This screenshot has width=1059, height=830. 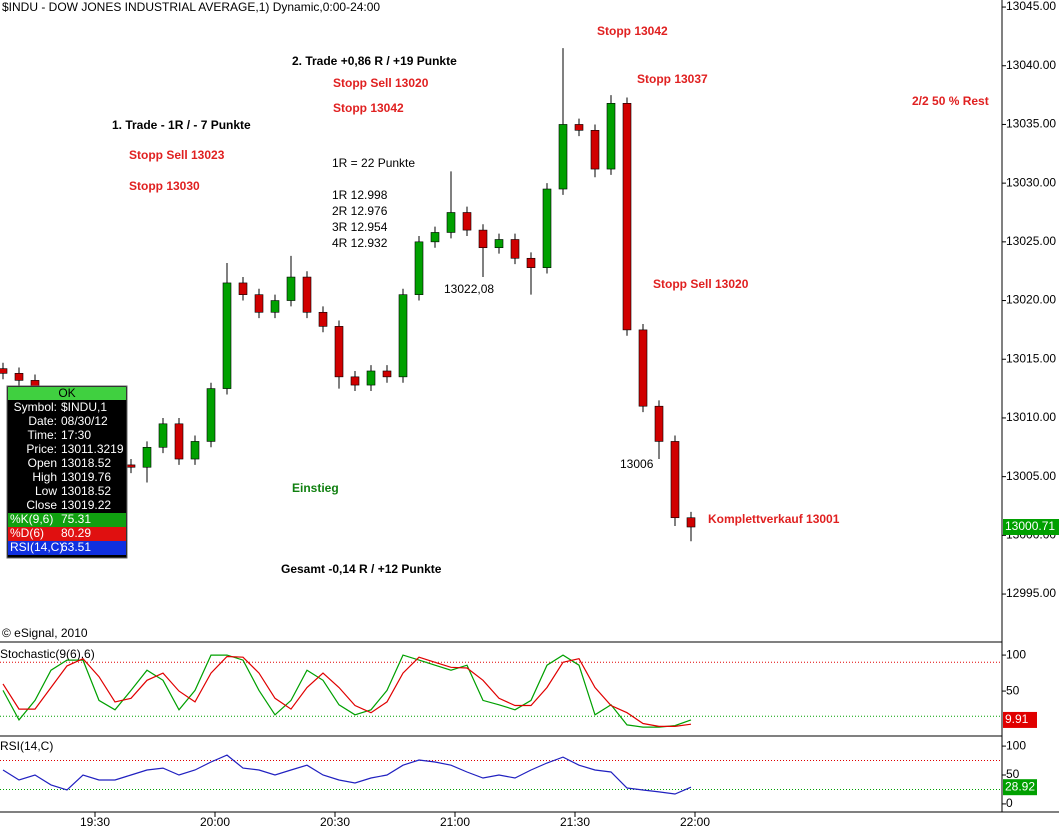 I want to click on credit: © eSignal, 2010, so click(x=45, y=633).